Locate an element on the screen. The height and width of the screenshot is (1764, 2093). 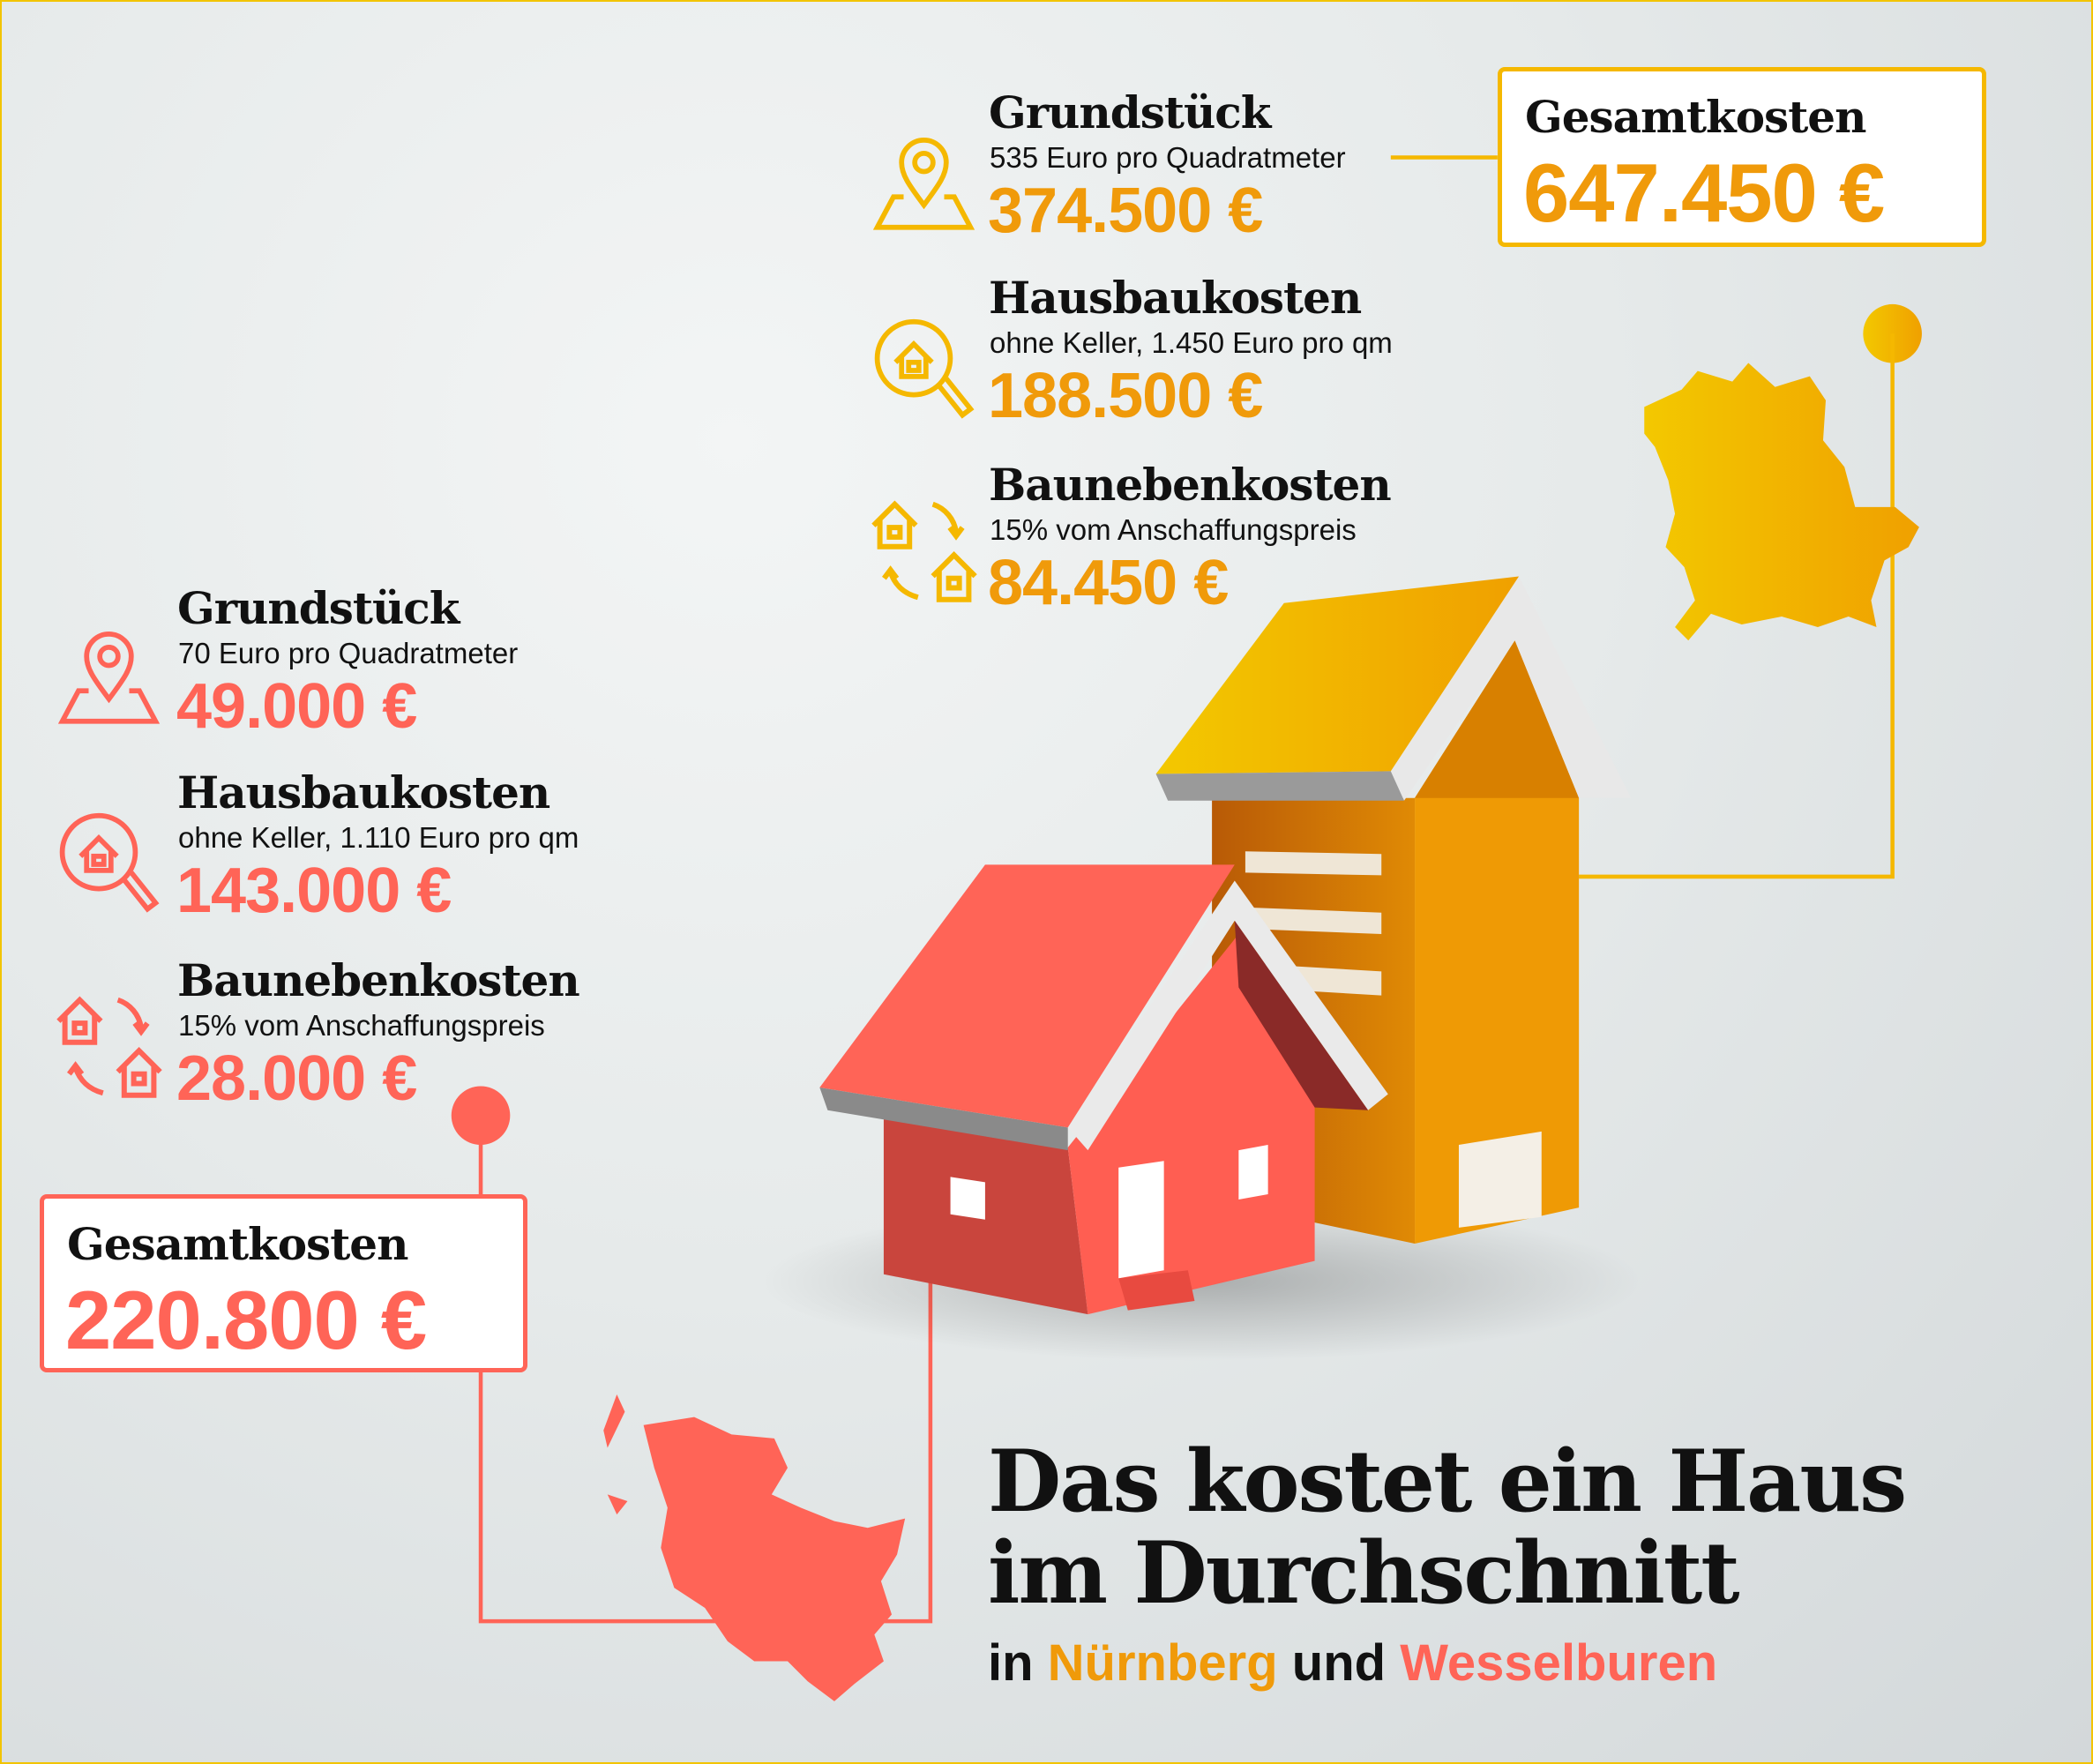
wesselburen-hausbau-subtitle: ohne Keller, 1.110 Euro pro qm is located at coordinates (378, 837).